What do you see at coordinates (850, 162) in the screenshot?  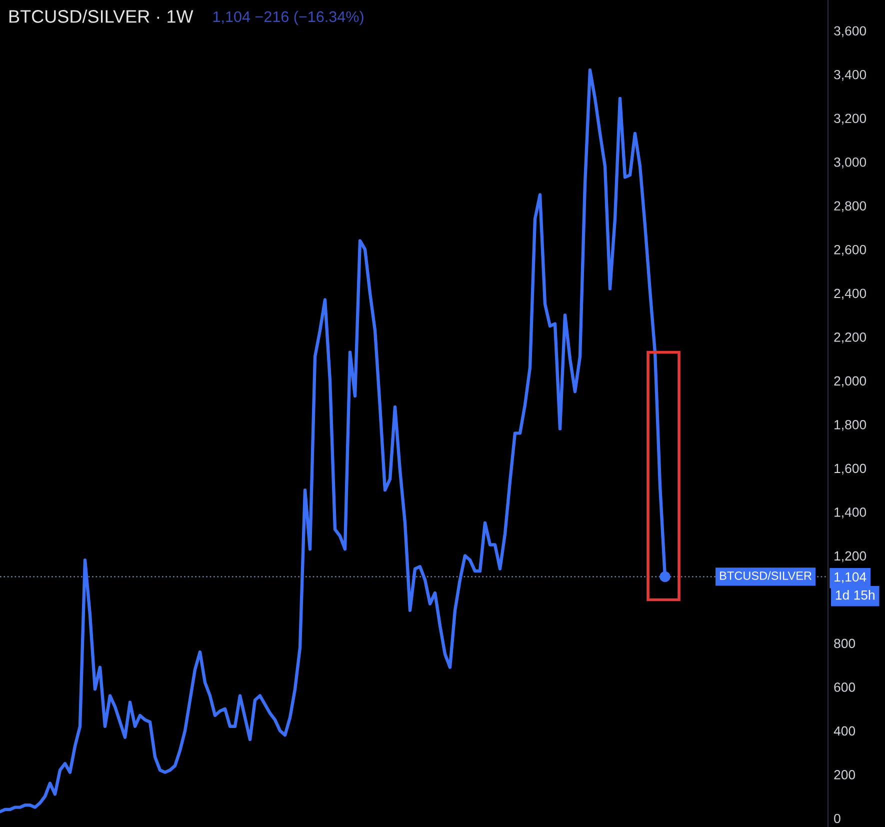 I see `y-tick-label: 3,000` at bounding box center [850, 162].